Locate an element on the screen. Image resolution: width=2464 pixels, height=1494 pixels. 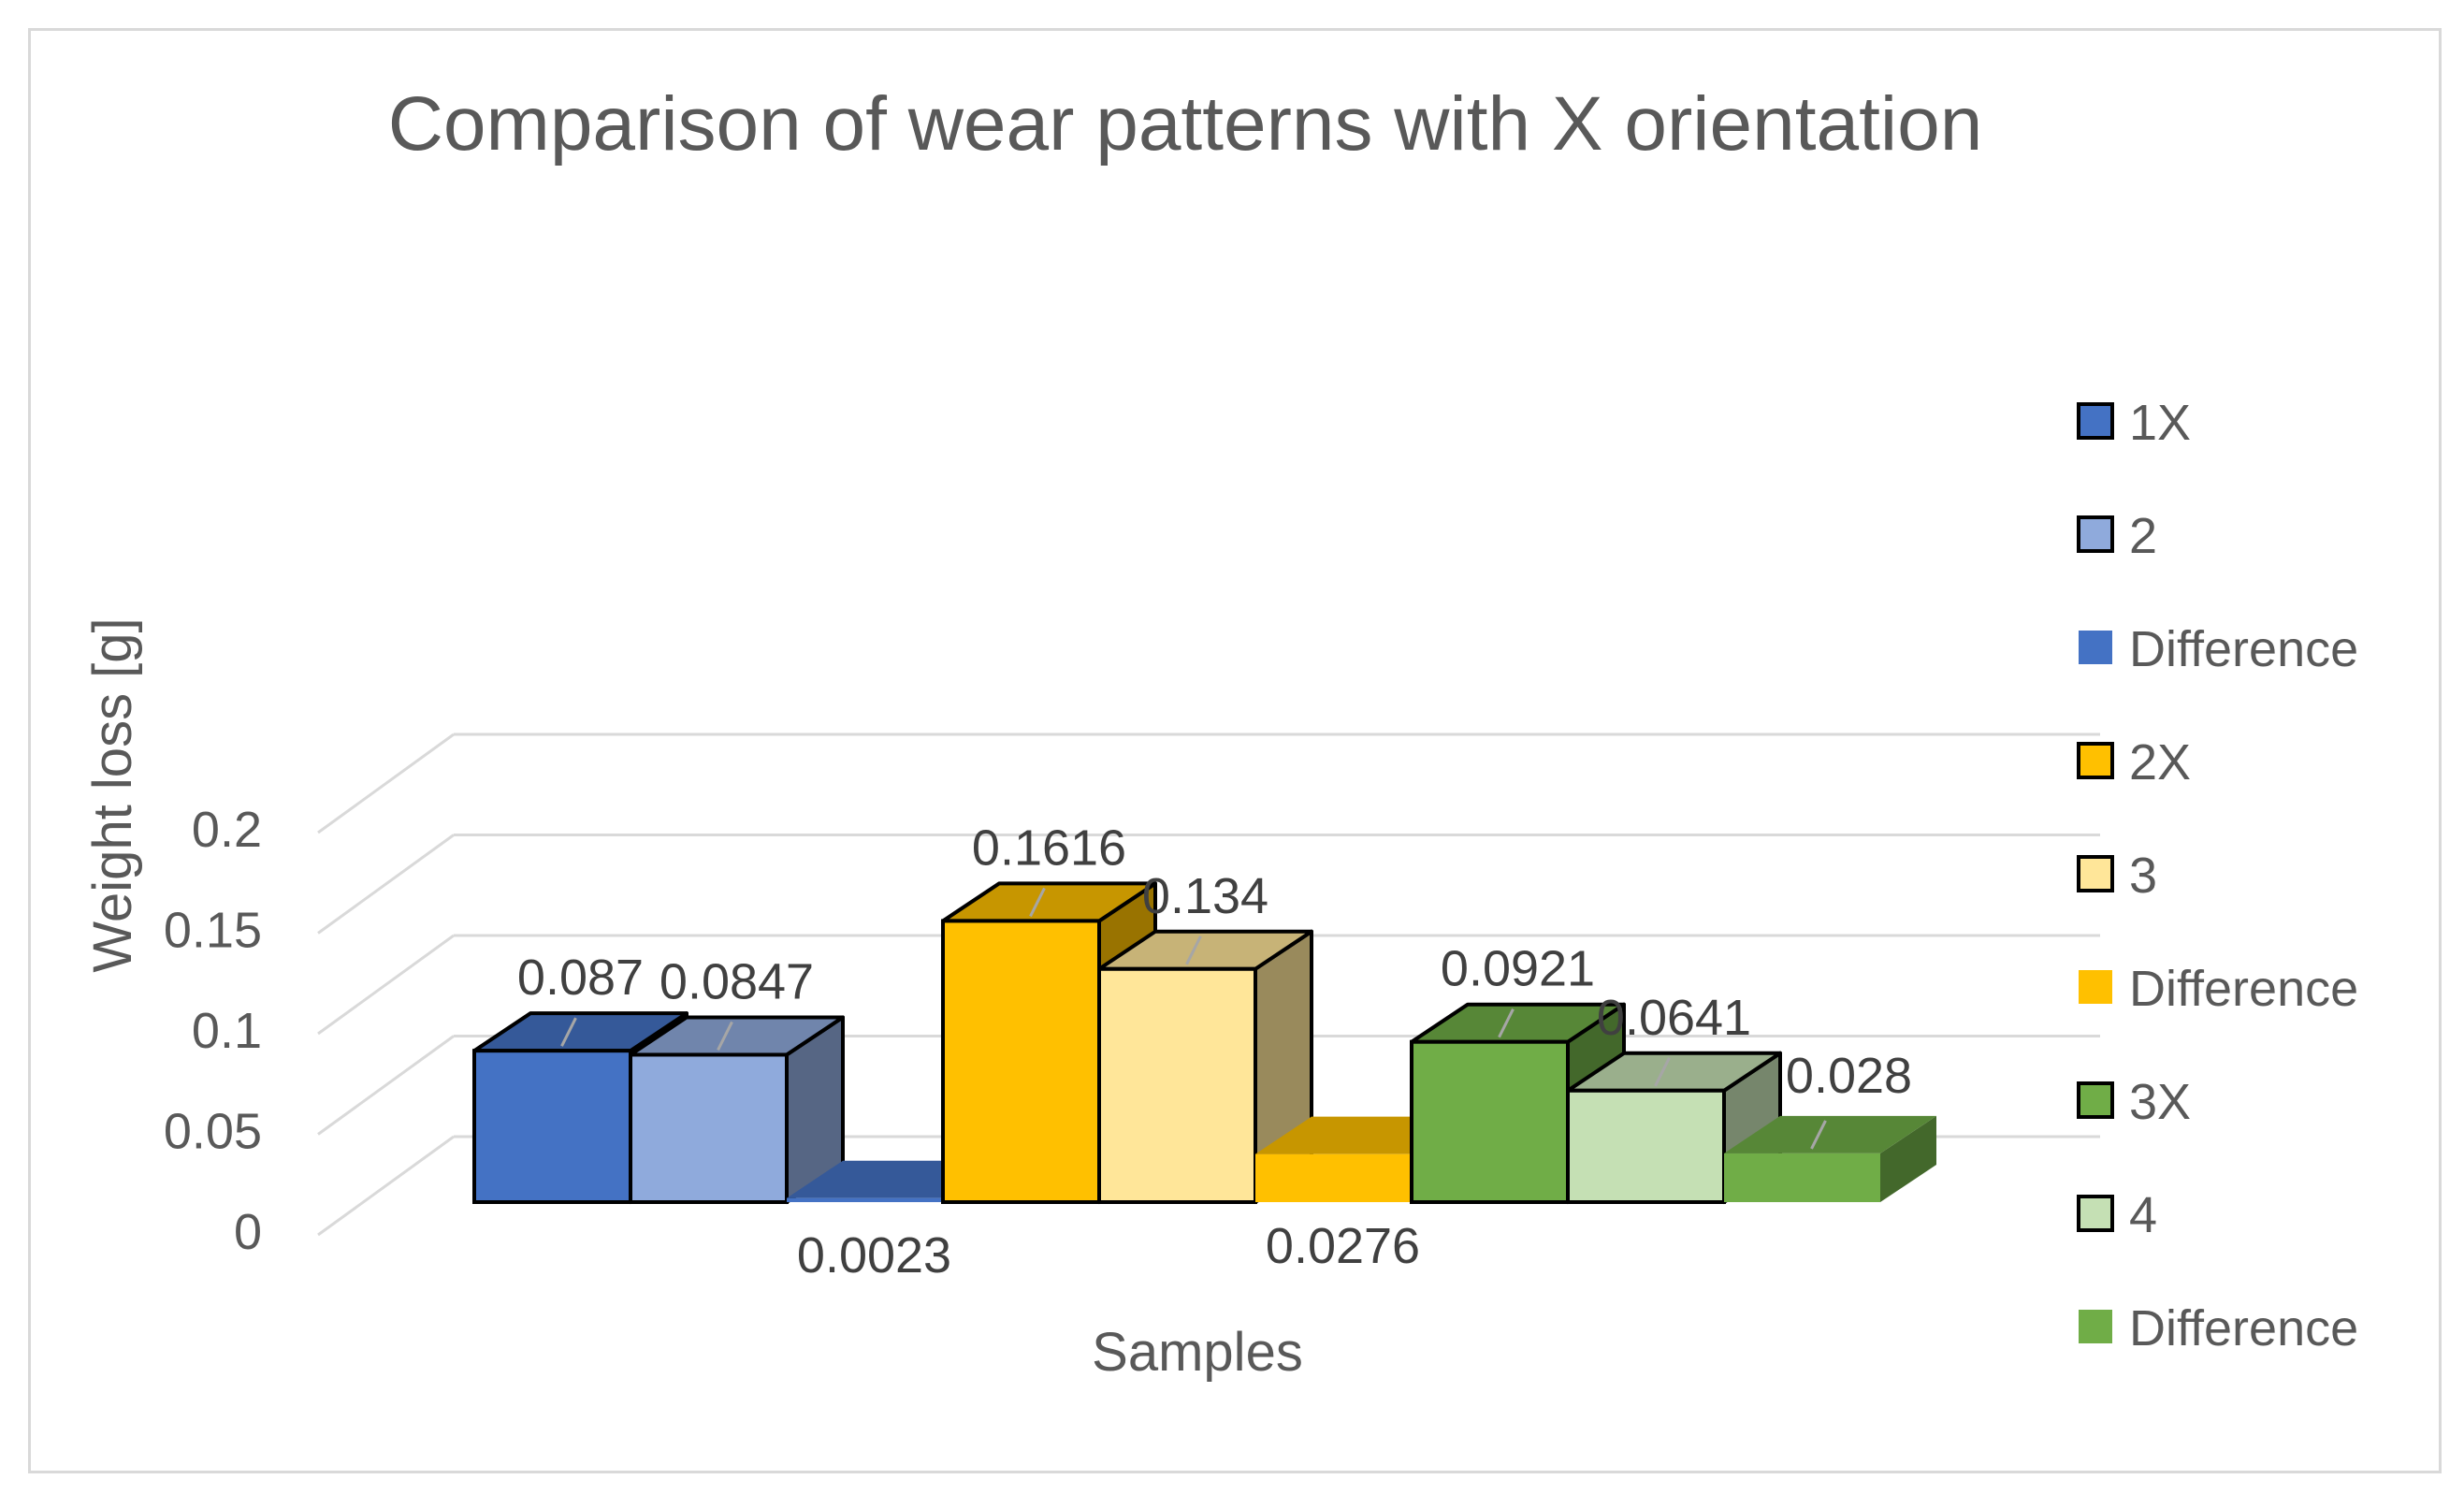
y-tick-label: 0.2 is located at coordinates (227, 830).